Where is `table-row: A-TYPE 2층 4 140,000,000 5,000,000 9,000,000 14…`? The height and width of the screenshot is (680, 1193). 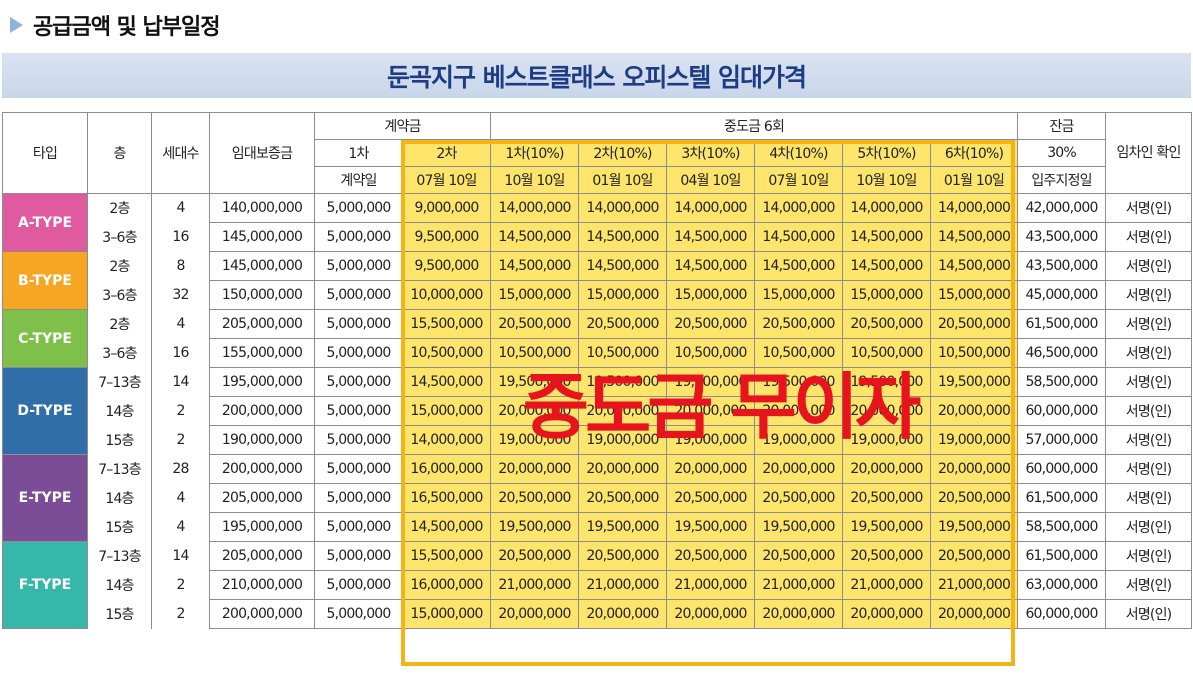 table-row: A-TYPE 2층 4 140,000,000 5,000,000 9,000,000 14… is located at coordinates (597, 222).